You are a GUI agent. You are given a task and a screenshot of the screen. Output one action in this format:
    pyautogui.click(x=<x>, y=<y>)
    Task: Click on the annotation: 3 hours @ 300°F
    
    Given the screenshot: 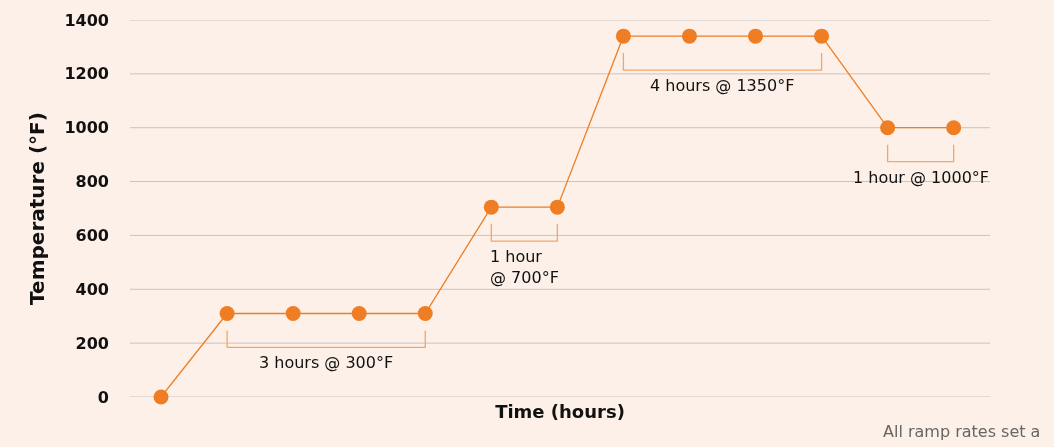 What is the action you would take?
    pyautogui.click(x=326, y=362)
    